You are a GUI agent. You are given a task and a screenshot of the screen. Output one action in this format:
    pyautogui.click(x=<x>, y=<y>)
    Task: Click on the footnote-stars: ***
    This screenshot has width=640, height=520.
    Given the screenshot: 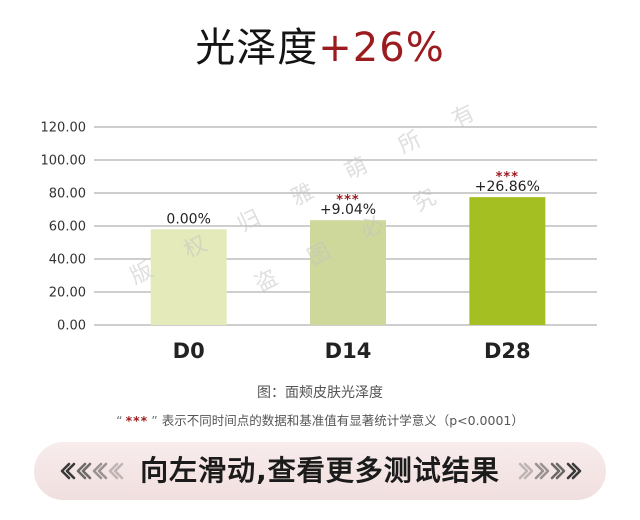 What is the action you would take?
    pyautogui.click(x=137, y=420)
    